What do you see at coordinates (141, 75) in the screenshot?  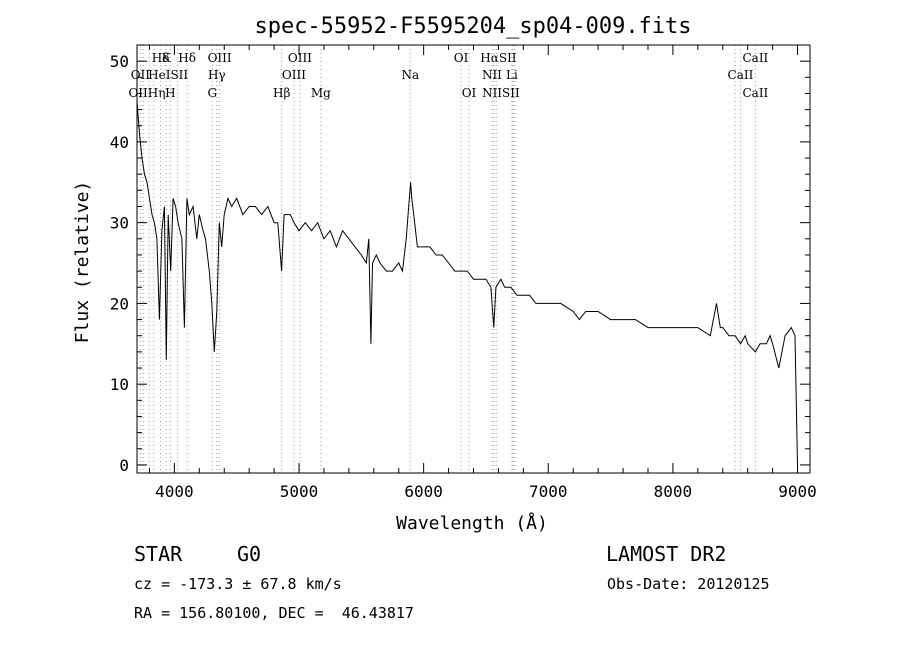 I see `line-label: OII` at bounding box center [141, 75].